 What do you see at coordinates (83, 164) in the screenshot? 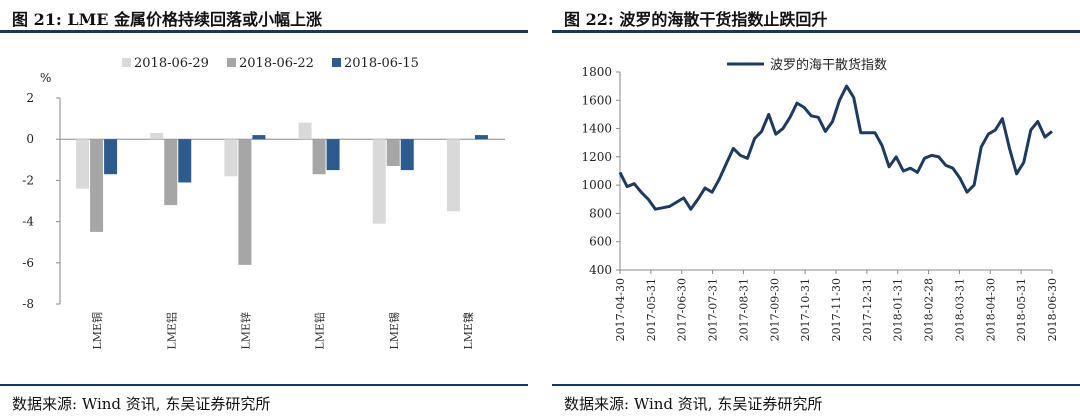
I see `bar-LME铜-2018-06-29` at bounding box center [83, 164].